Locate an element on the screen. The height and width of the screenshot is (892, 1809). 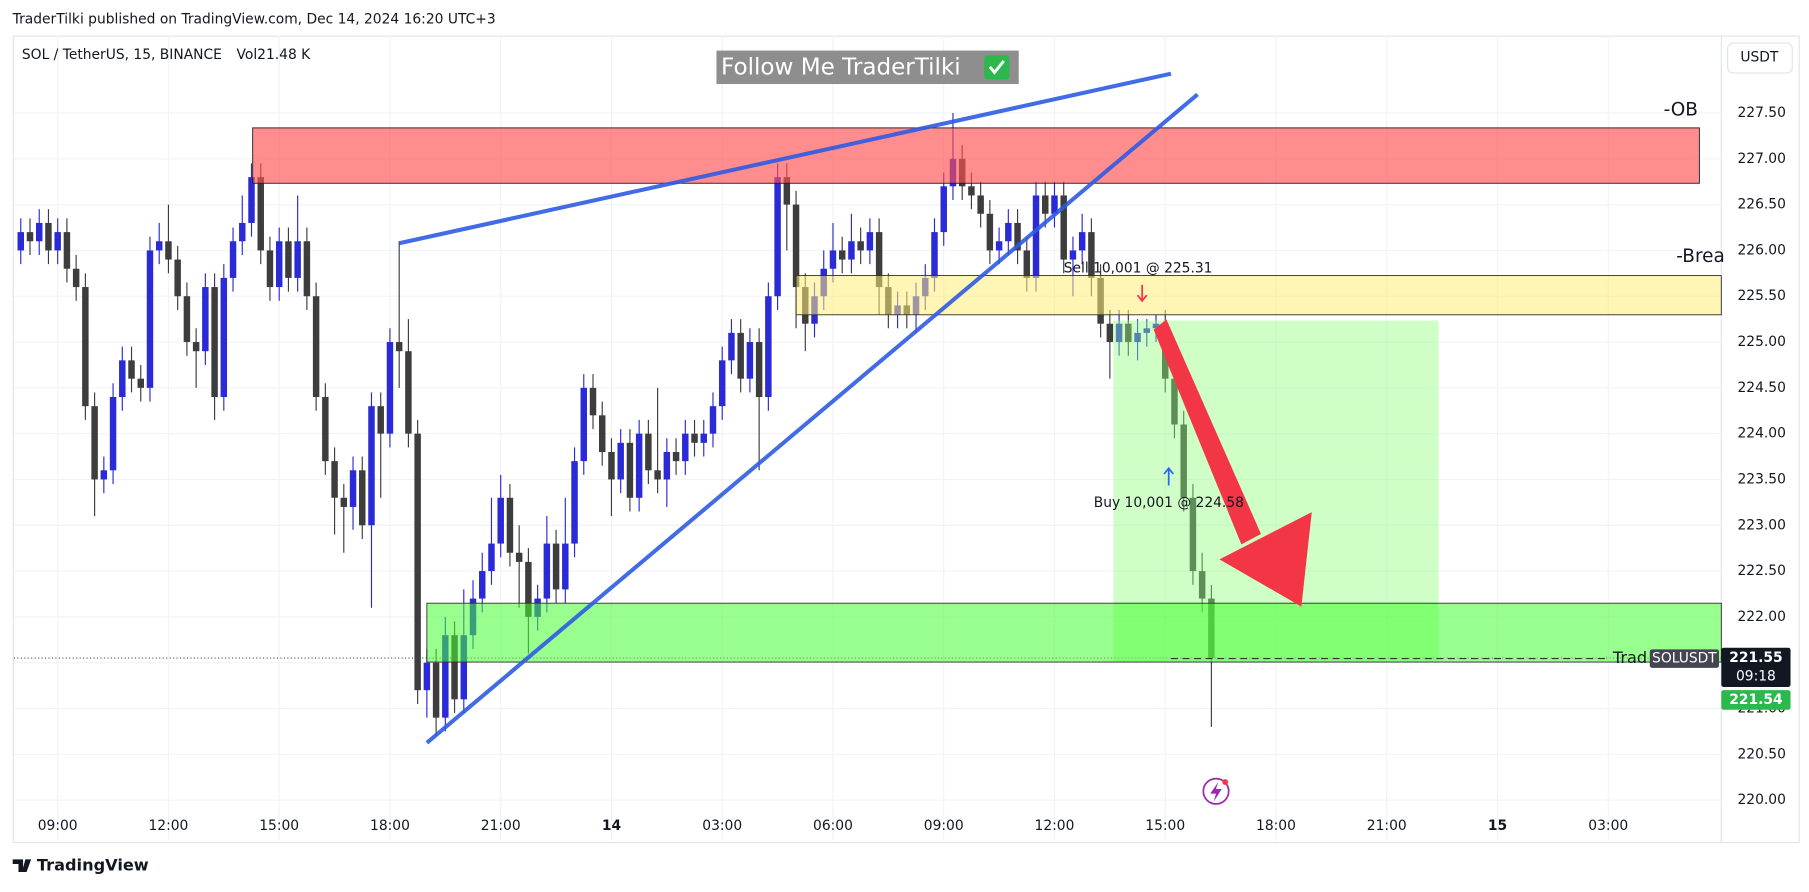
event-icon-bolt is located at coordinates (1216, 792).